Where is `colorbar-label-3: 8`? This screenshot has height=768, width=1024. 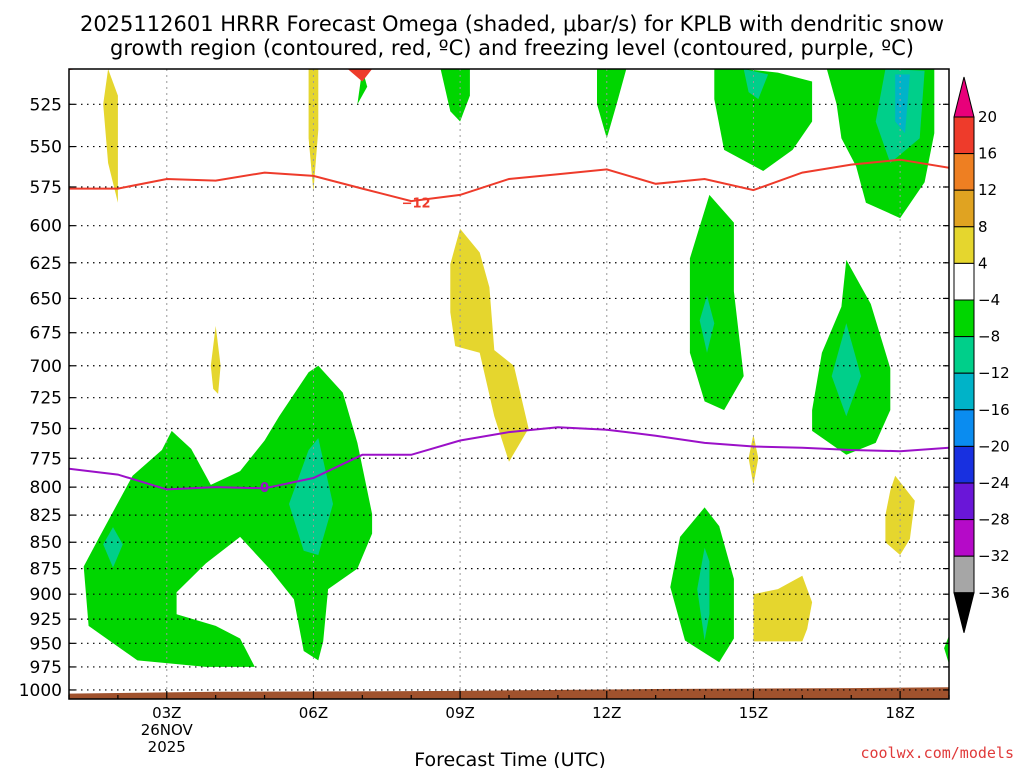 colorbar-label-3: 8 is located at coordinates (983, 227).